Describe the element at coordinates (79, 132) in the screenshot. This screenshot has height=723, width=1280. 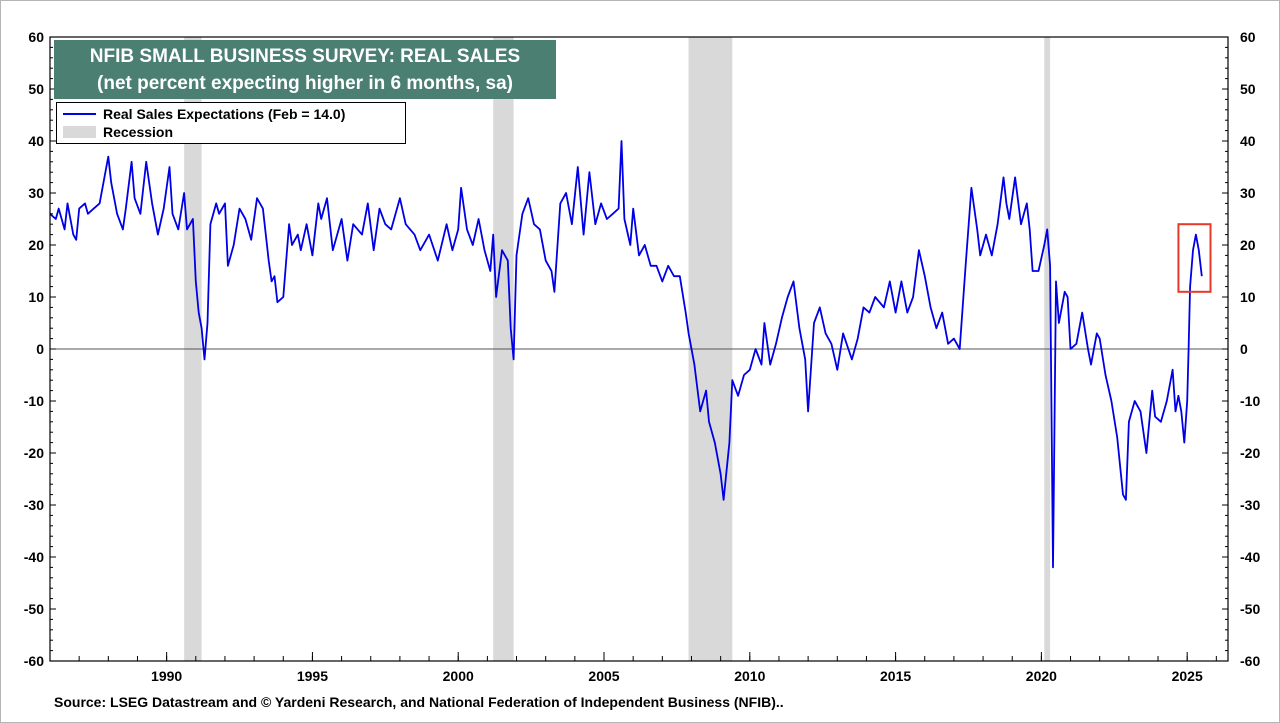
I see `legend-swatch-recession` at that location.